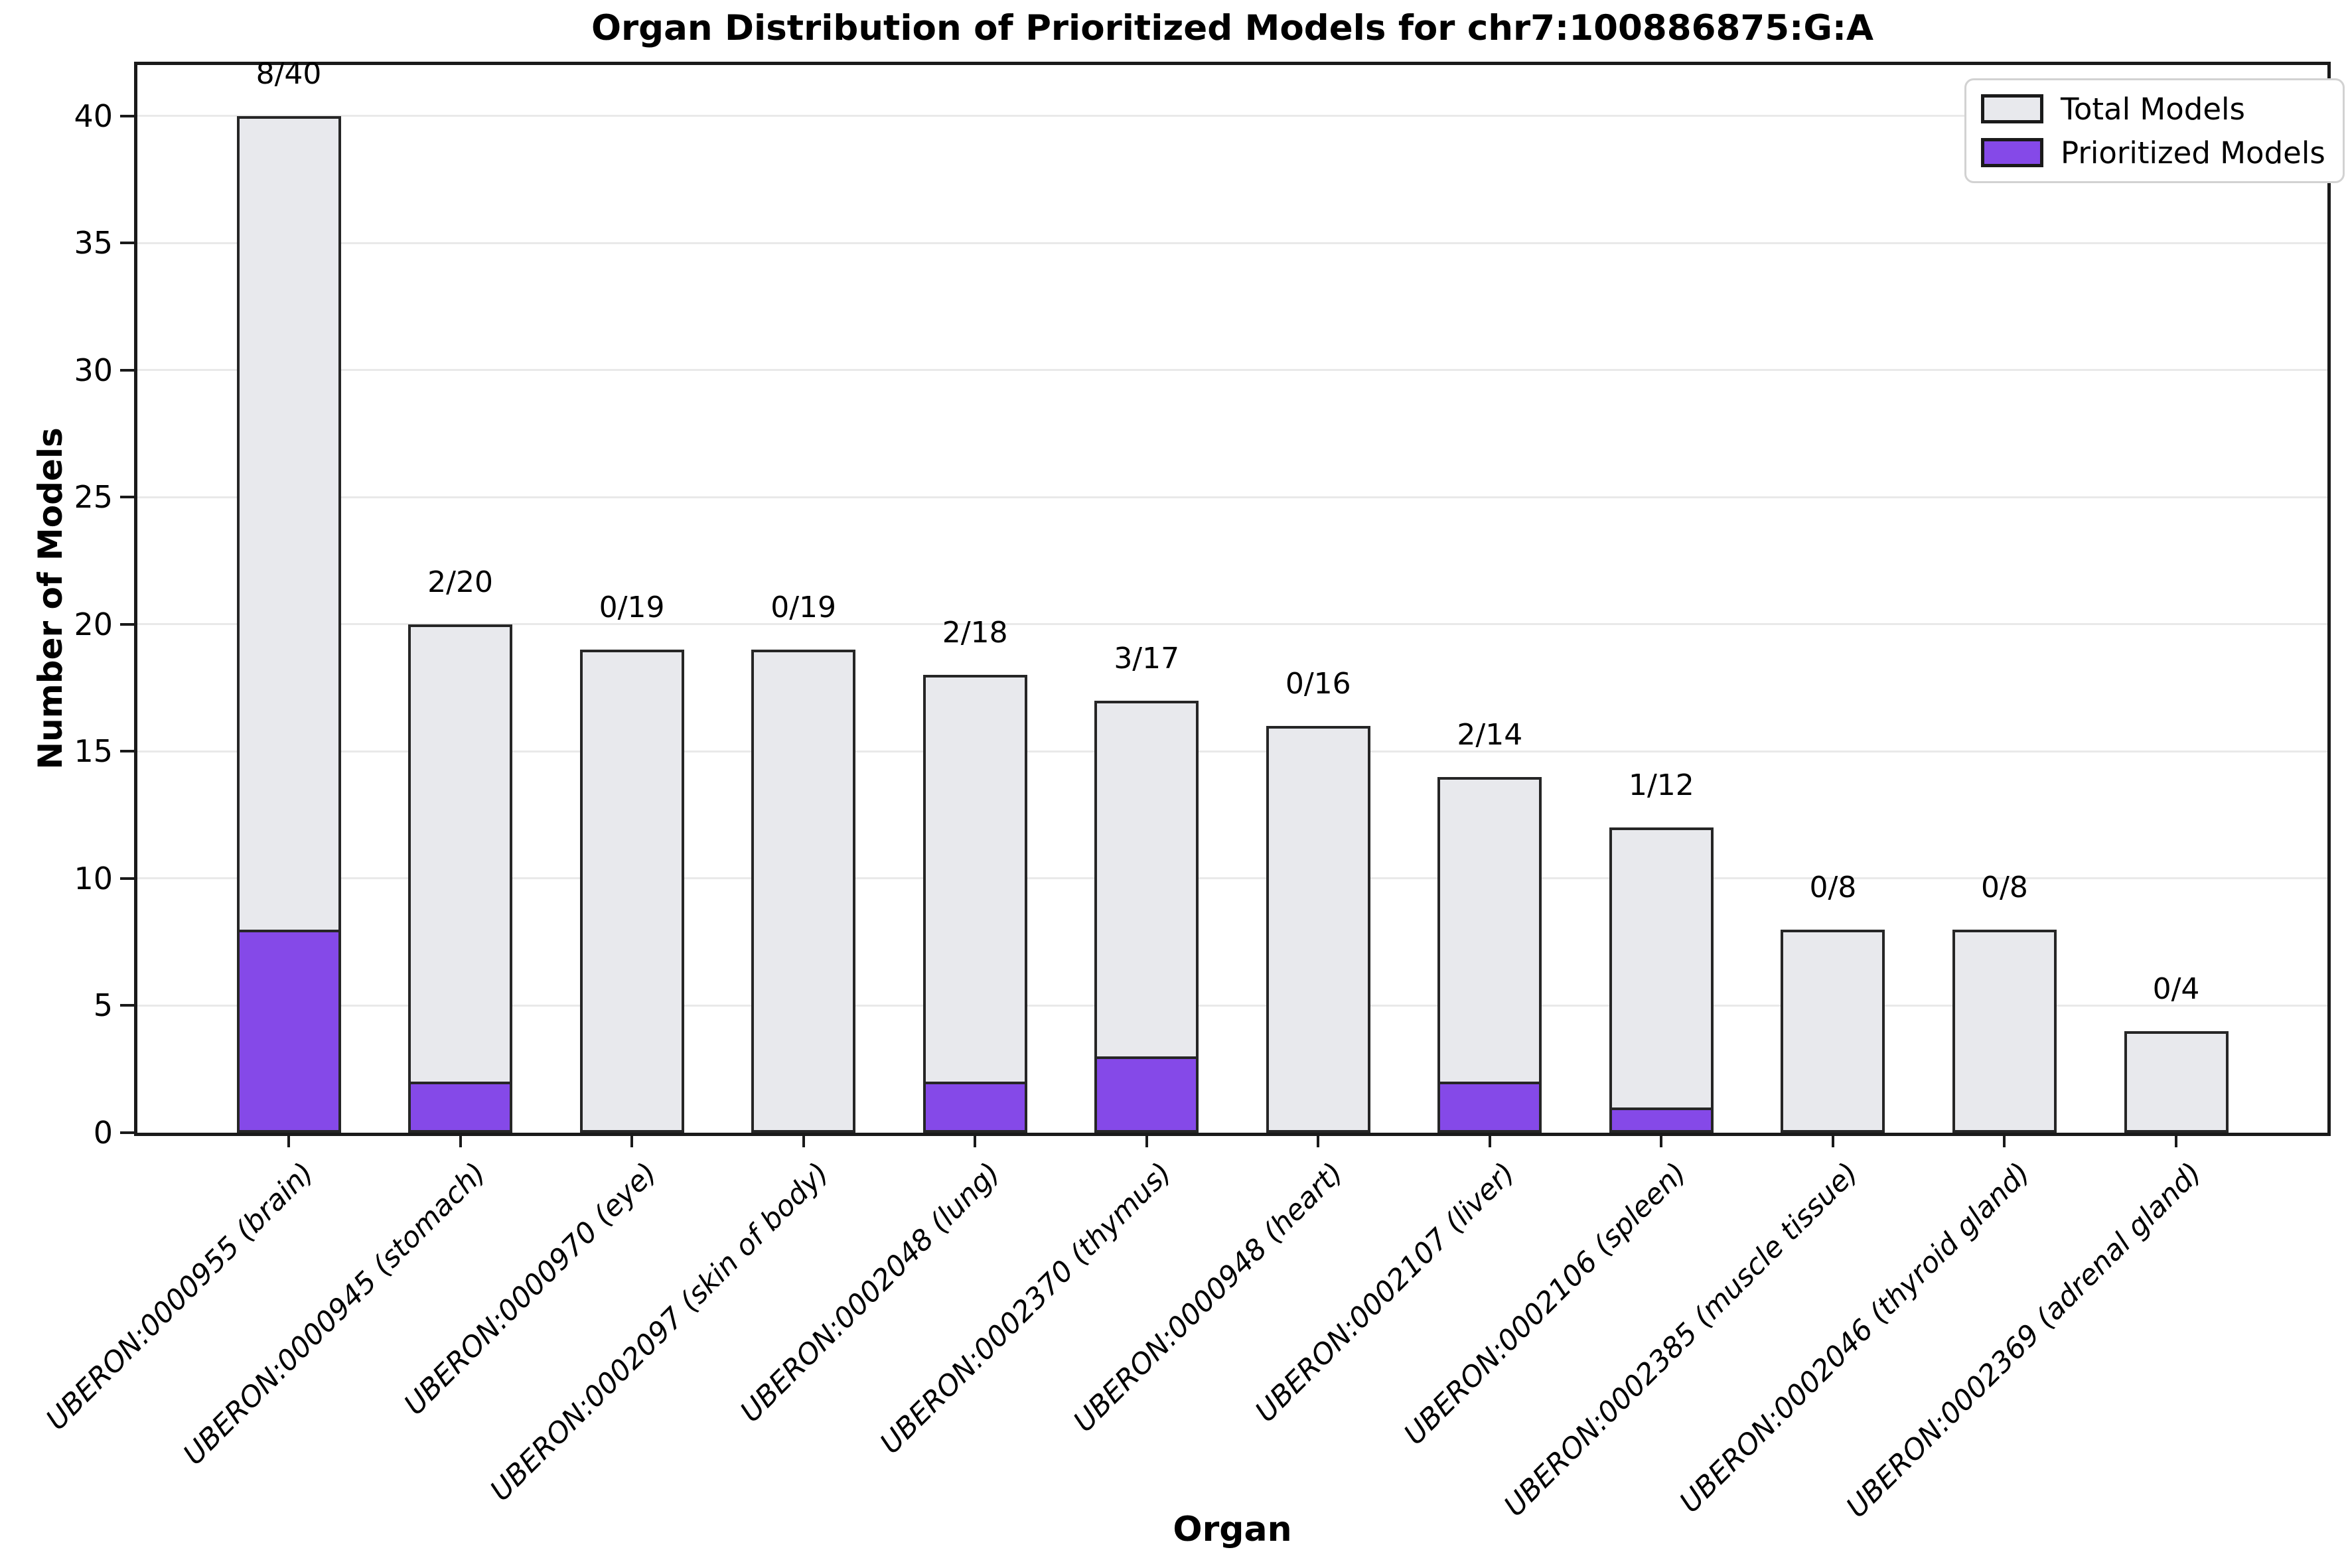  Describe the element at coordinates (93, 243) in the screenshot. I see `y-tick-label: 35` at that location.